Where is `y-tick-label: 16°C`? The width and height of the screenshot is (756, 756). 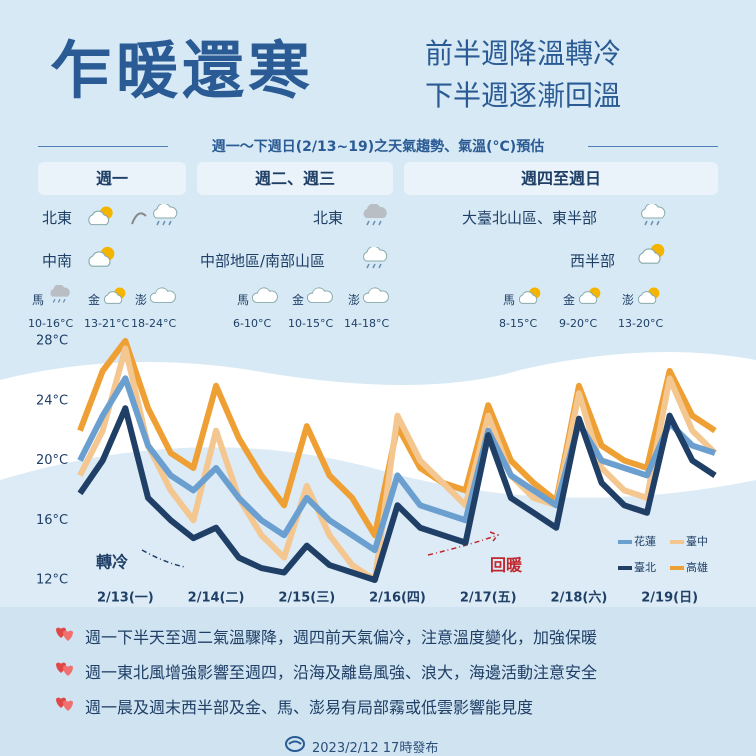 y-tick-label: 16°C is located at coordinates (52, 520).